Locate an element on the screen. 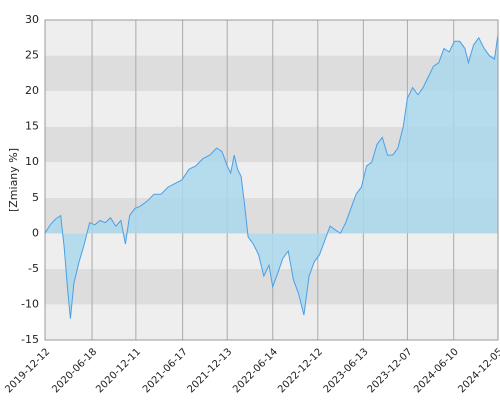  x-tick-label: 2023-12-07 is located at coordinates (390, 370).